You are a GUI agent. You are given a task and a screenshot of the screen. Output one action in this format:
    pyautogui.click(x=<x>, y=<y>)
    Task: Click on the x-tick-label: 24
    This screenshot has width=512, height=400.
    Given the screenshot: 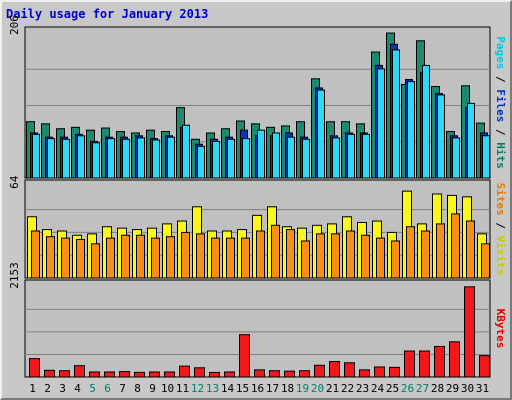 What is the action you would take?
    pyautogui.click(x=378, y=388)
    